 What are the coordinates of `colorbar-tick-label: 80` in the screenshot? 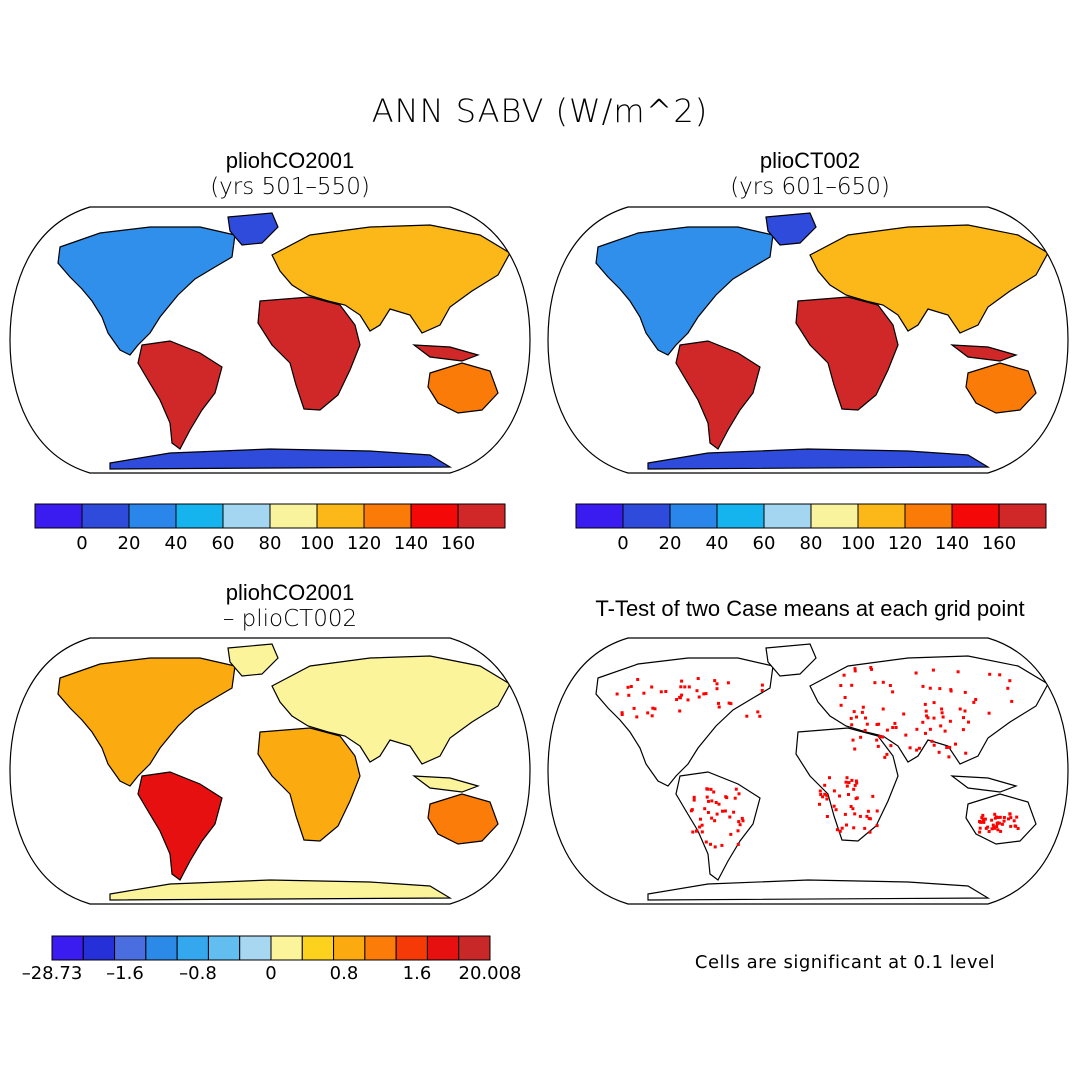 It's located at (811, 543).